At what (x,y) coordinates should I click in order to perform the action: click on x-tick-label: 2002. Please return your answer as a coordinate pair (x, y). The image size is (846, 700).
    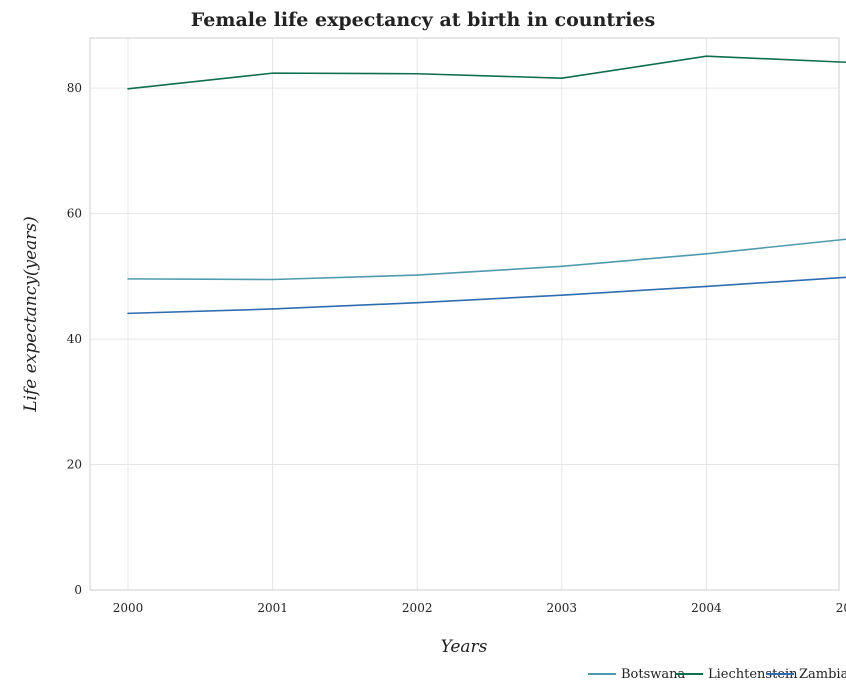
    Looking at the image, I should click on (417, 608).